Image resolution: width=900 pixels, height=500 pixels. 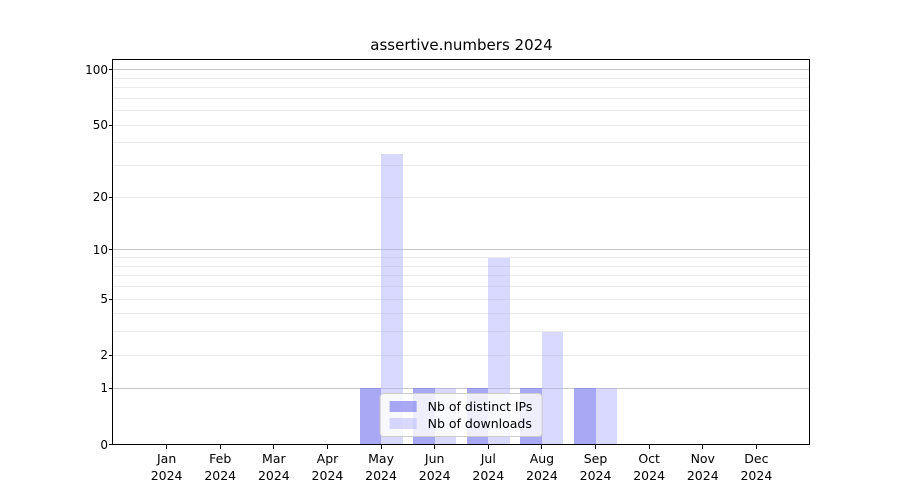 I want to click on x-tick-label-oct: Oct 2024, so click(x=649, y=467).